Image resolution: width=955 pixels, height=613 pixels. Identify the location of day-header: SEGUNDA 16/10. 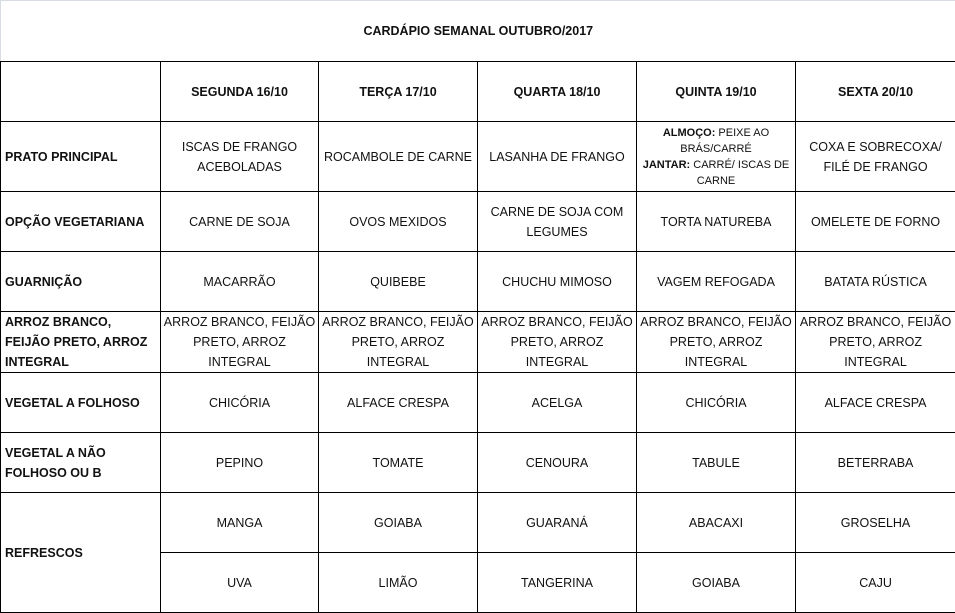
(240, 92).